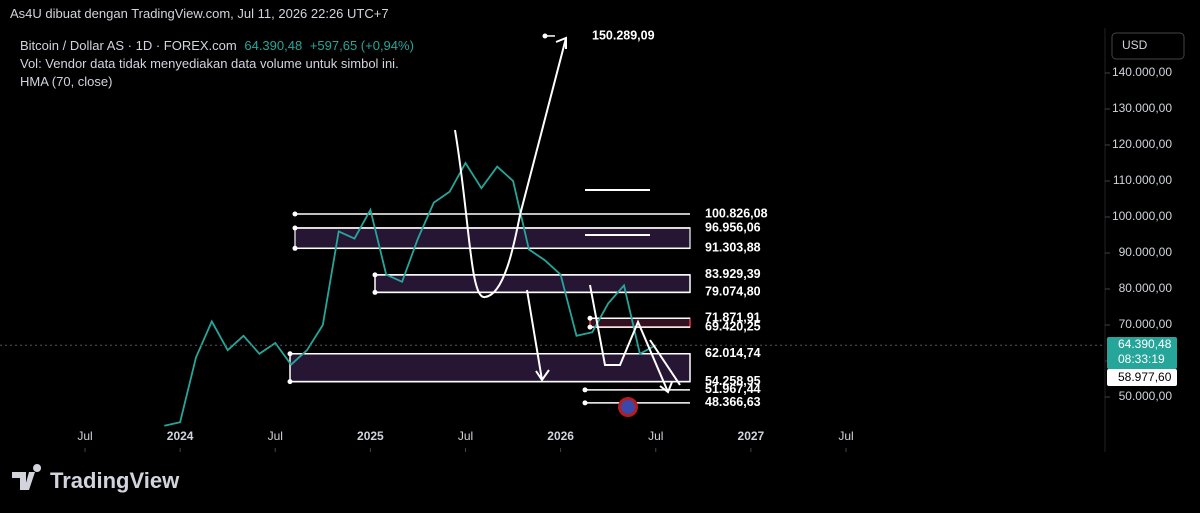 Image resolution: width=1200 pixels, height=513 pixels. What do you see at coordinates (128, 45) in the screenshot?
I see `symbol: Bitcoin / Dollar AS · 1D · FOREX.com` at bounding box center [128, 45].